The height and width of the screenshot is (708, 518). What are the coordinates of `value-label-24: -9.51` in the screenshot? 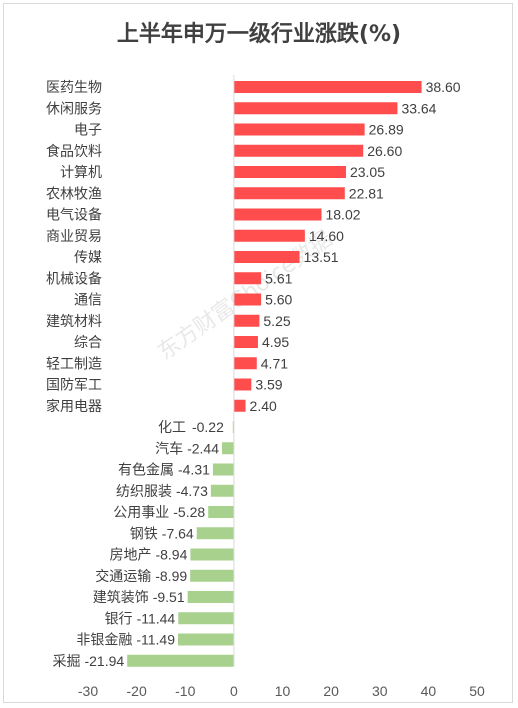 It's located at (169, 597).